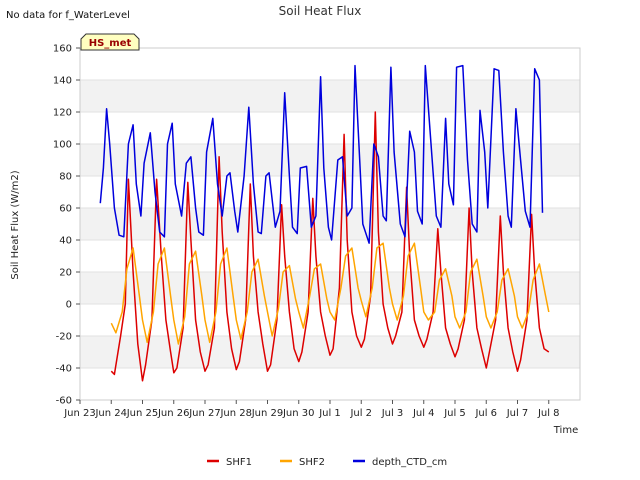  What do you see at coordinates (548, 413) in the screenshot?
I see `x-tick-label: Jul 8` at bounding box center [548, 413].